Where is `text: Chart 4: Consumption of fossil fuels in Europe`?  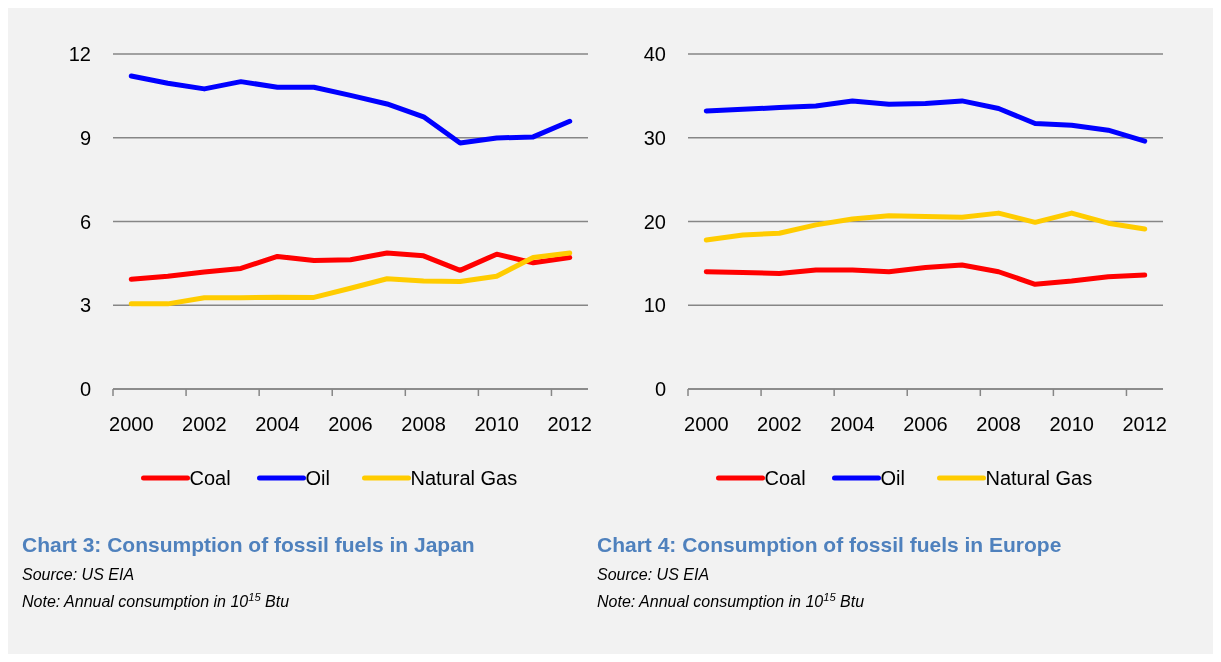
text: Chart 4: Consumption of fossil fuels in Europe is located at coordinates (829, 544).